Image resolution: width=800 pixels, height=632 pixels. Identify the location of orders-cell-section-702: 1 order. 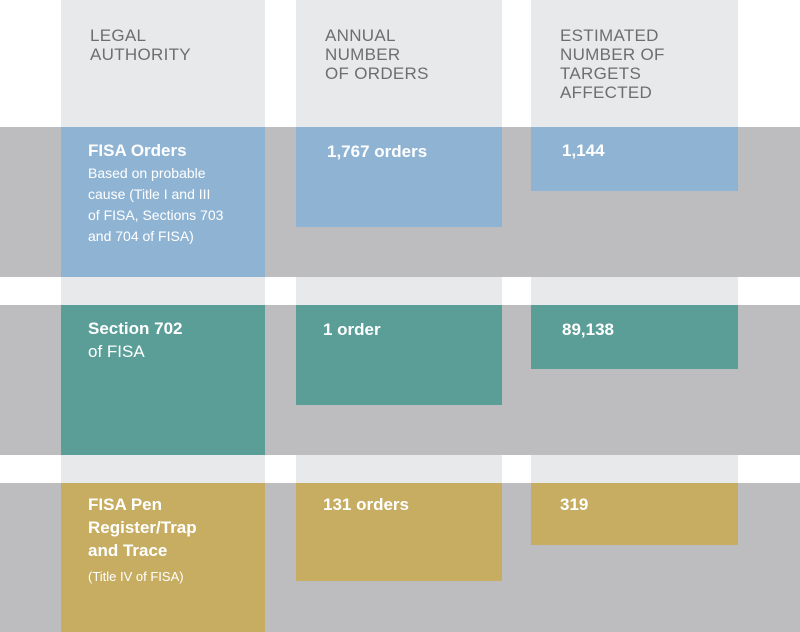
(399, 355).